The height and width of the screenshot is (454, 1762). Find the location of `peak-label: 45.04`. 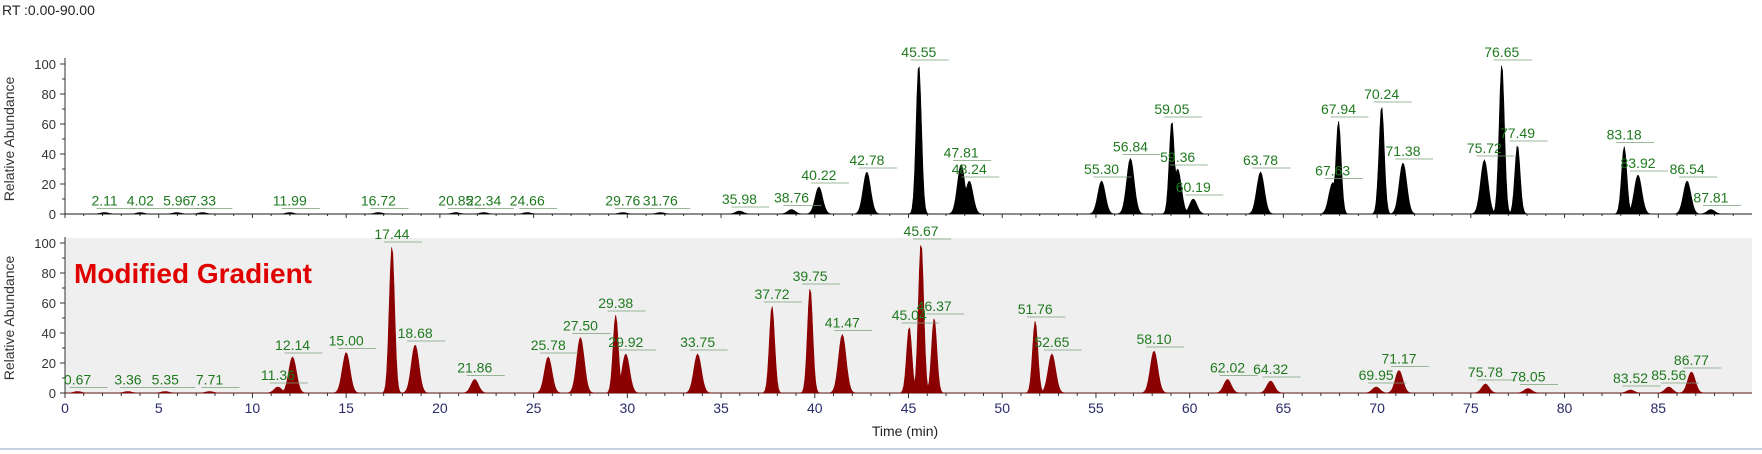

peak-label: 45.04 is located at coordinates (909, 315).